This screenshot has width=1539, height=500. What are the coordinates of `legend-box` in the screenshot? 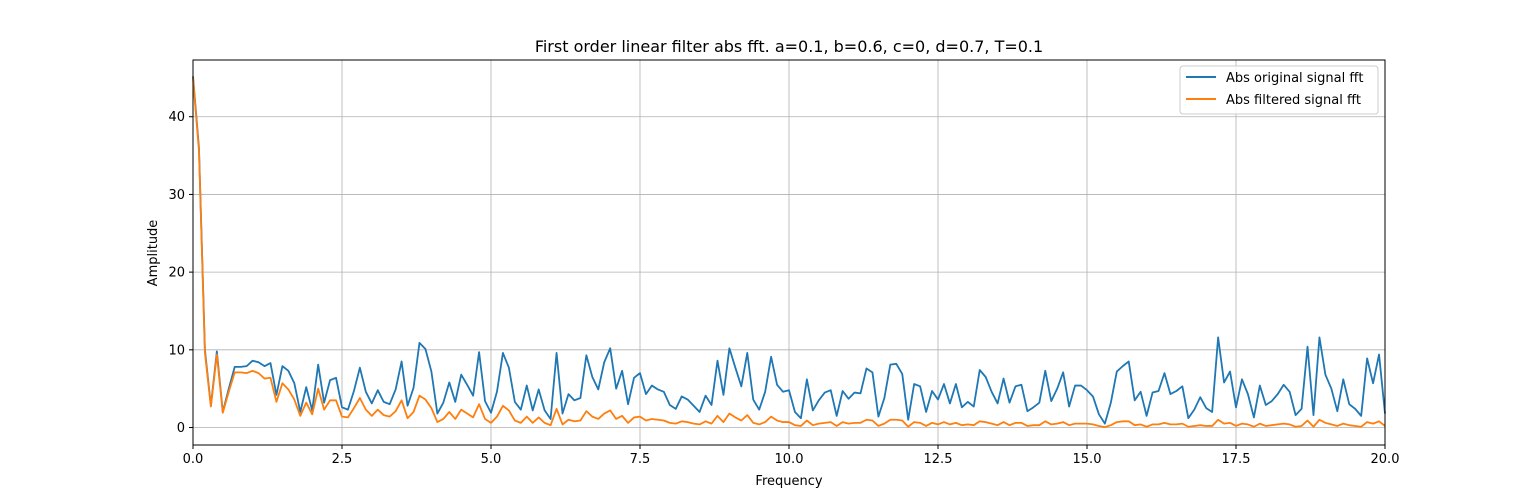 It's located at (1279, 90).